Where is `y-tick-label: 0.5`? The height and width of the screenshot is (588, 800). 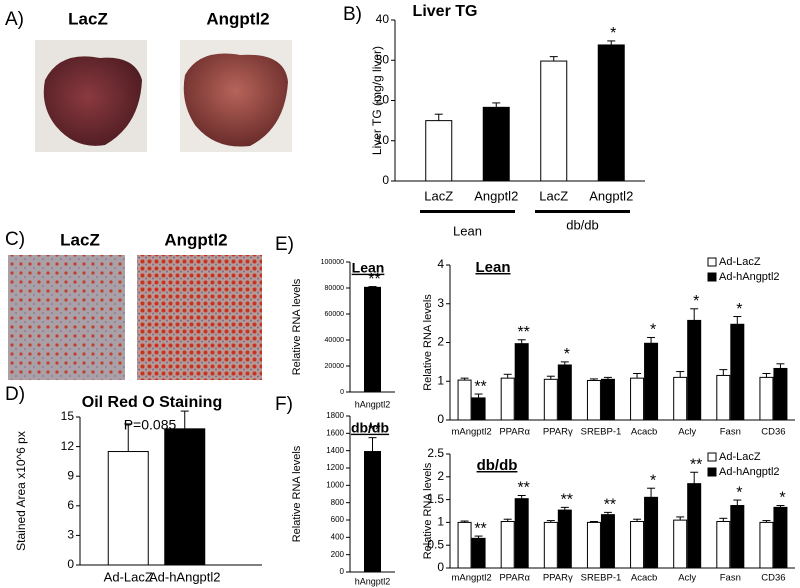
y-tick-label: 0.5 is located at coordinates (435, 544).